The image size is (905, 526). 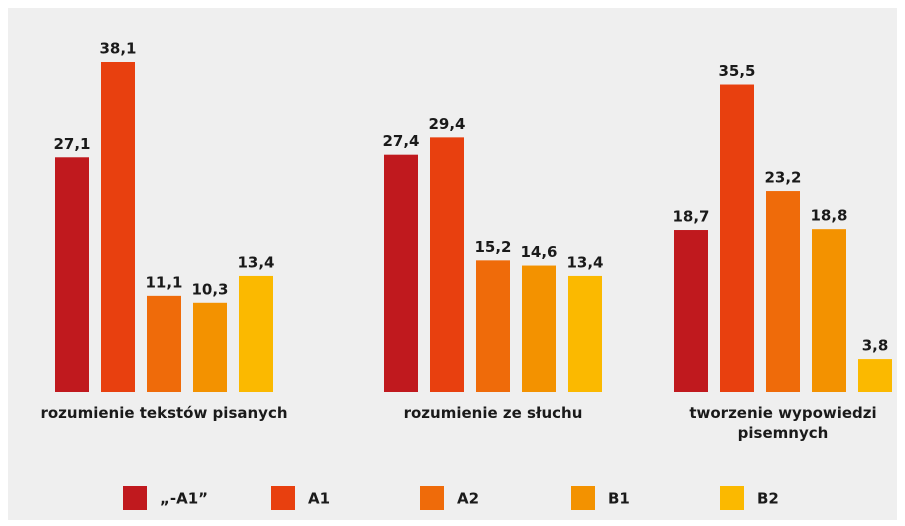 I want to click on value-label: 3,8, so click(x=875, y=346).